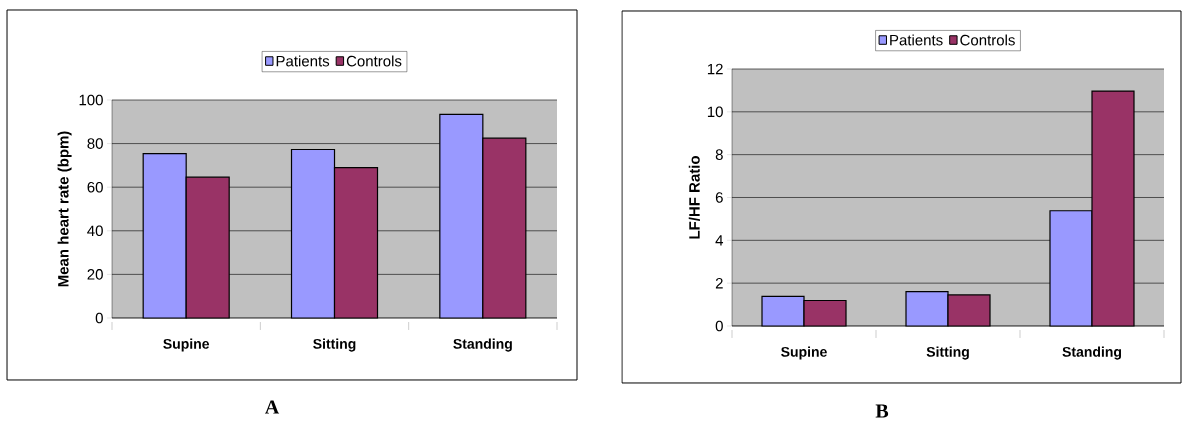  I want to click on y-tick-label: 60, so click(95, 187).